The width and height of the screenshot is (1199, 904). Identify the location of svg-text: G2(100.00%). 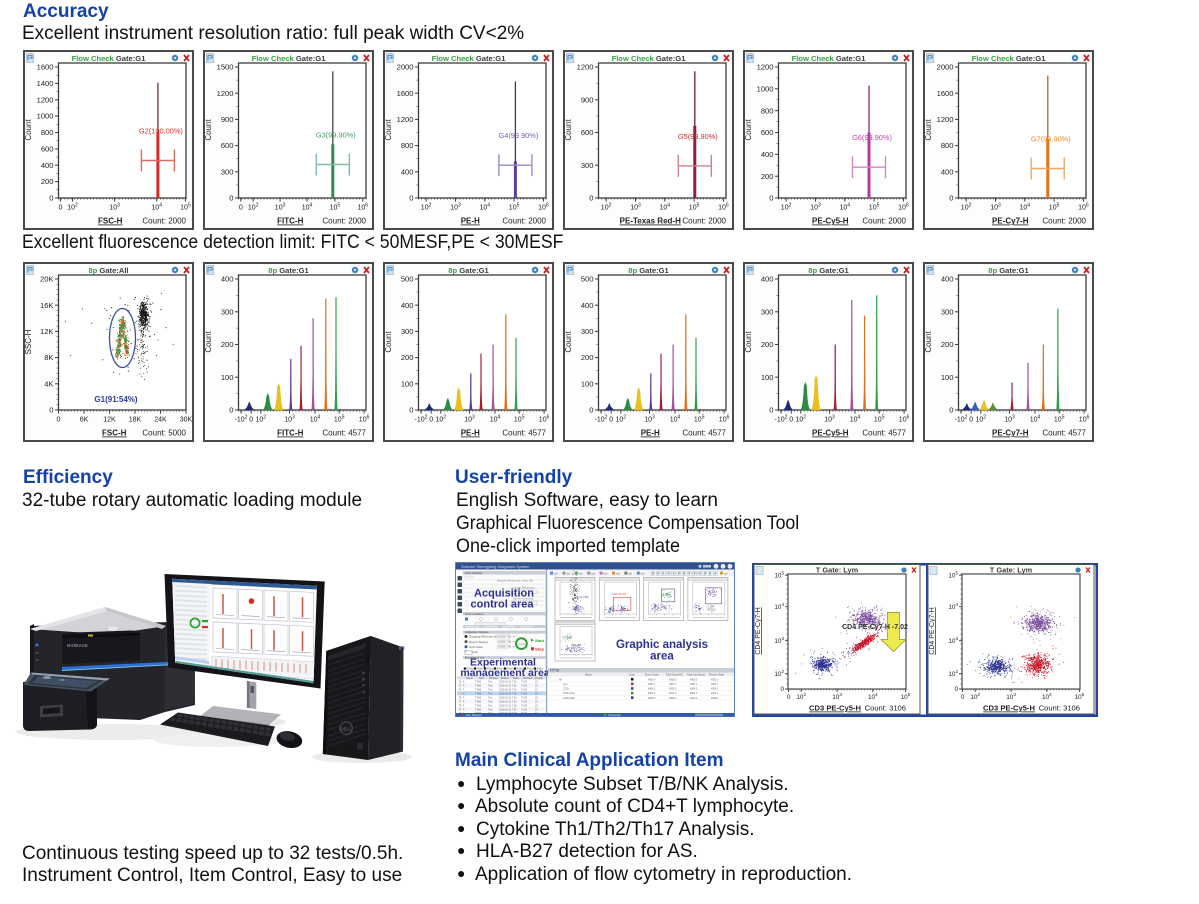
(160, 131).